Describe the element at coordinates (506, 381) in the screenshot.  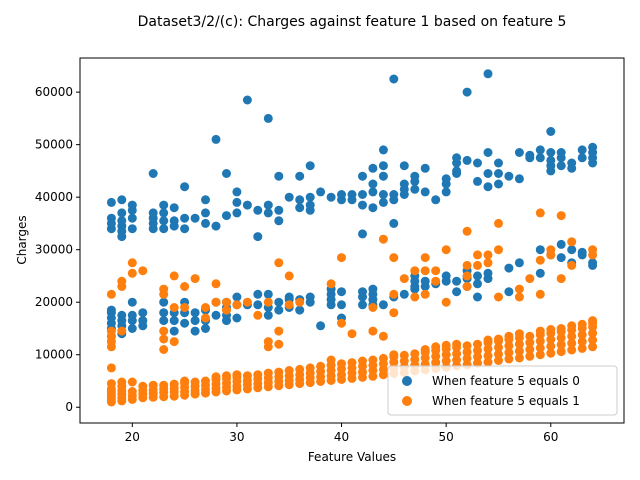
I see `legend-label-series-0: When feature 5 equals 0` at that location.